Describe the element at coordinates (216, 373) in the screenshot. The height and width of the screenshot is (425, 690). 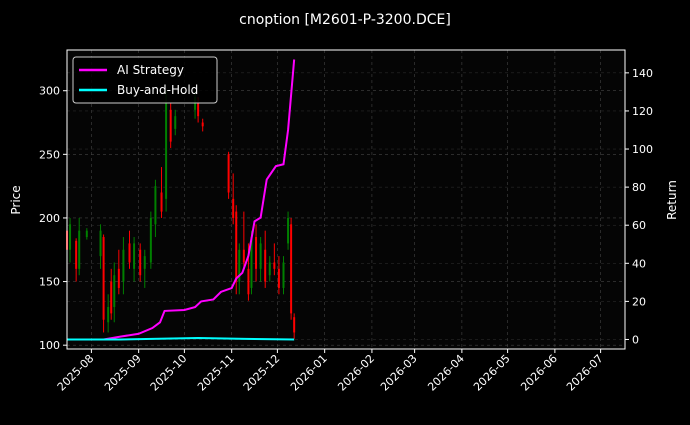
I see `x-tick-label: 2025-11` at that location.